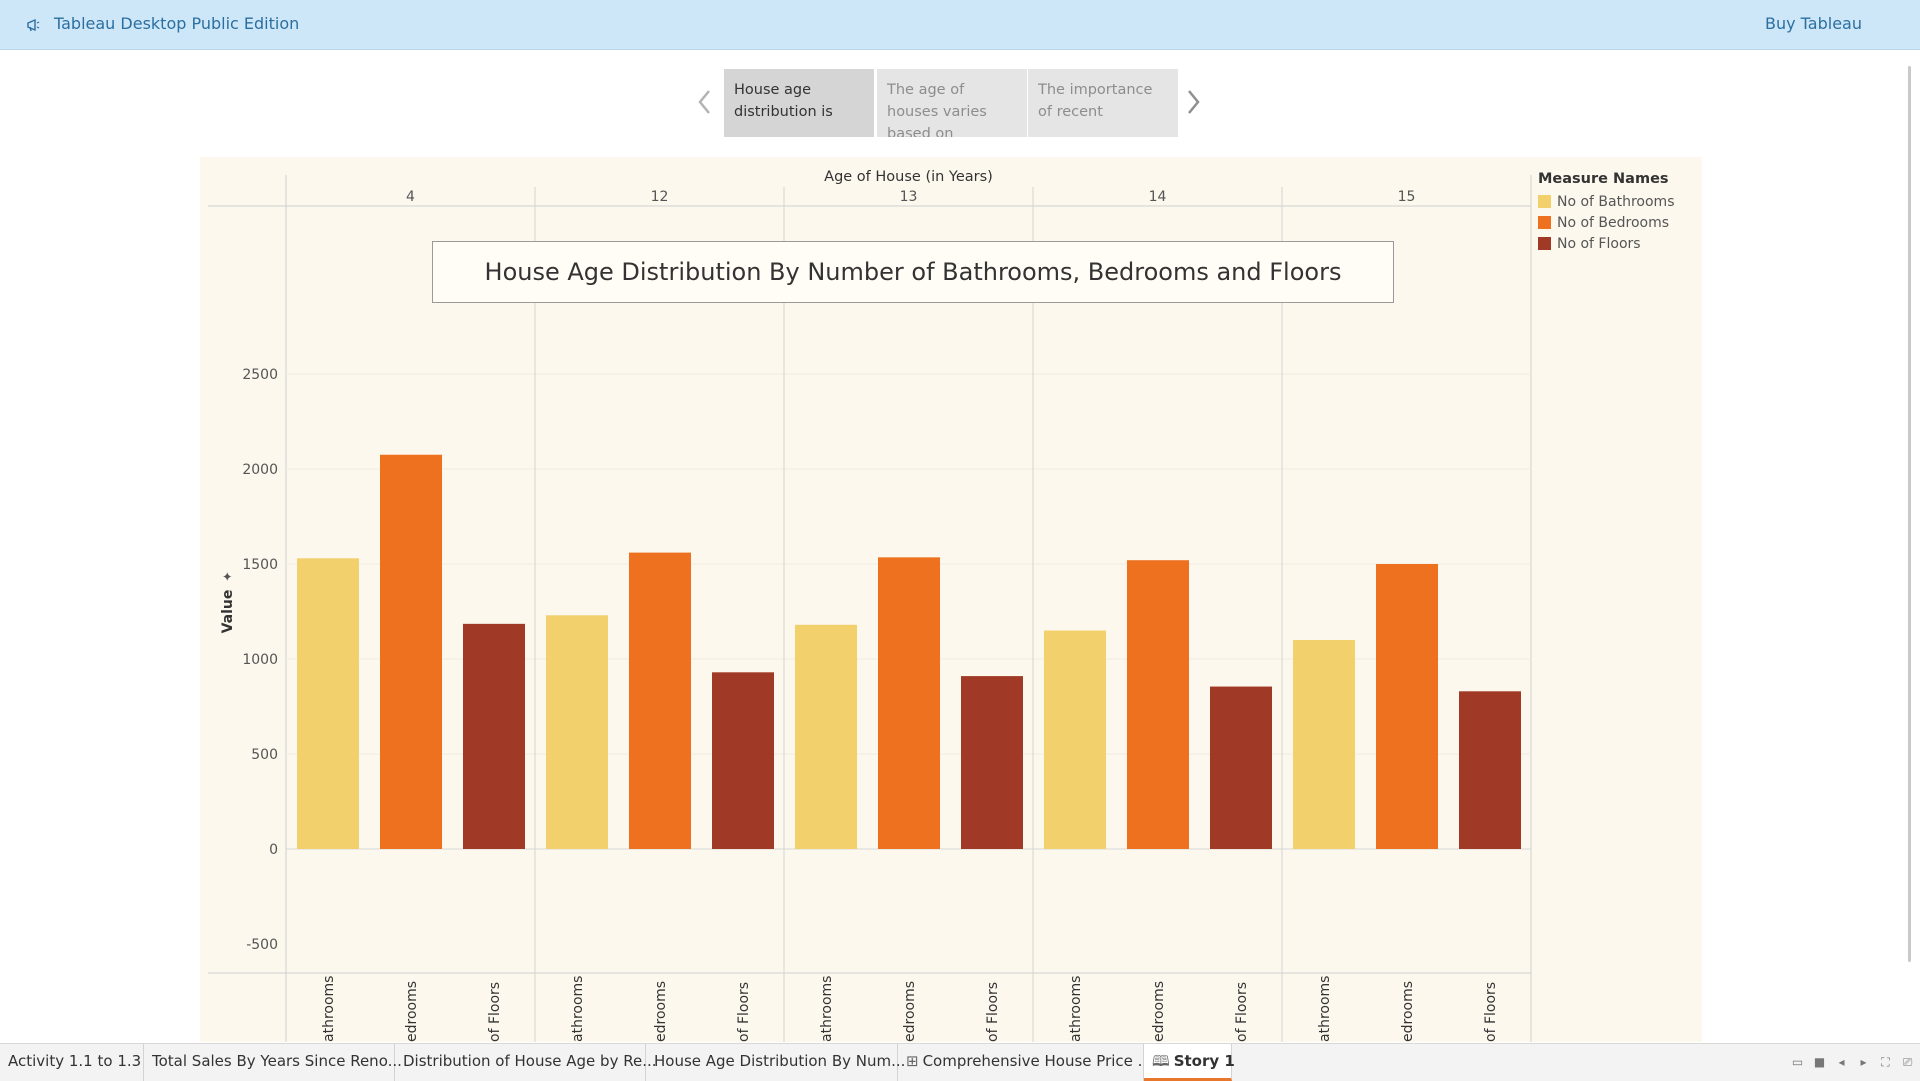 Image resolution: width=1920 pixels, height=1081 pixels. I want to click on story-point-3: The importance of recent, so click(1103, 103).